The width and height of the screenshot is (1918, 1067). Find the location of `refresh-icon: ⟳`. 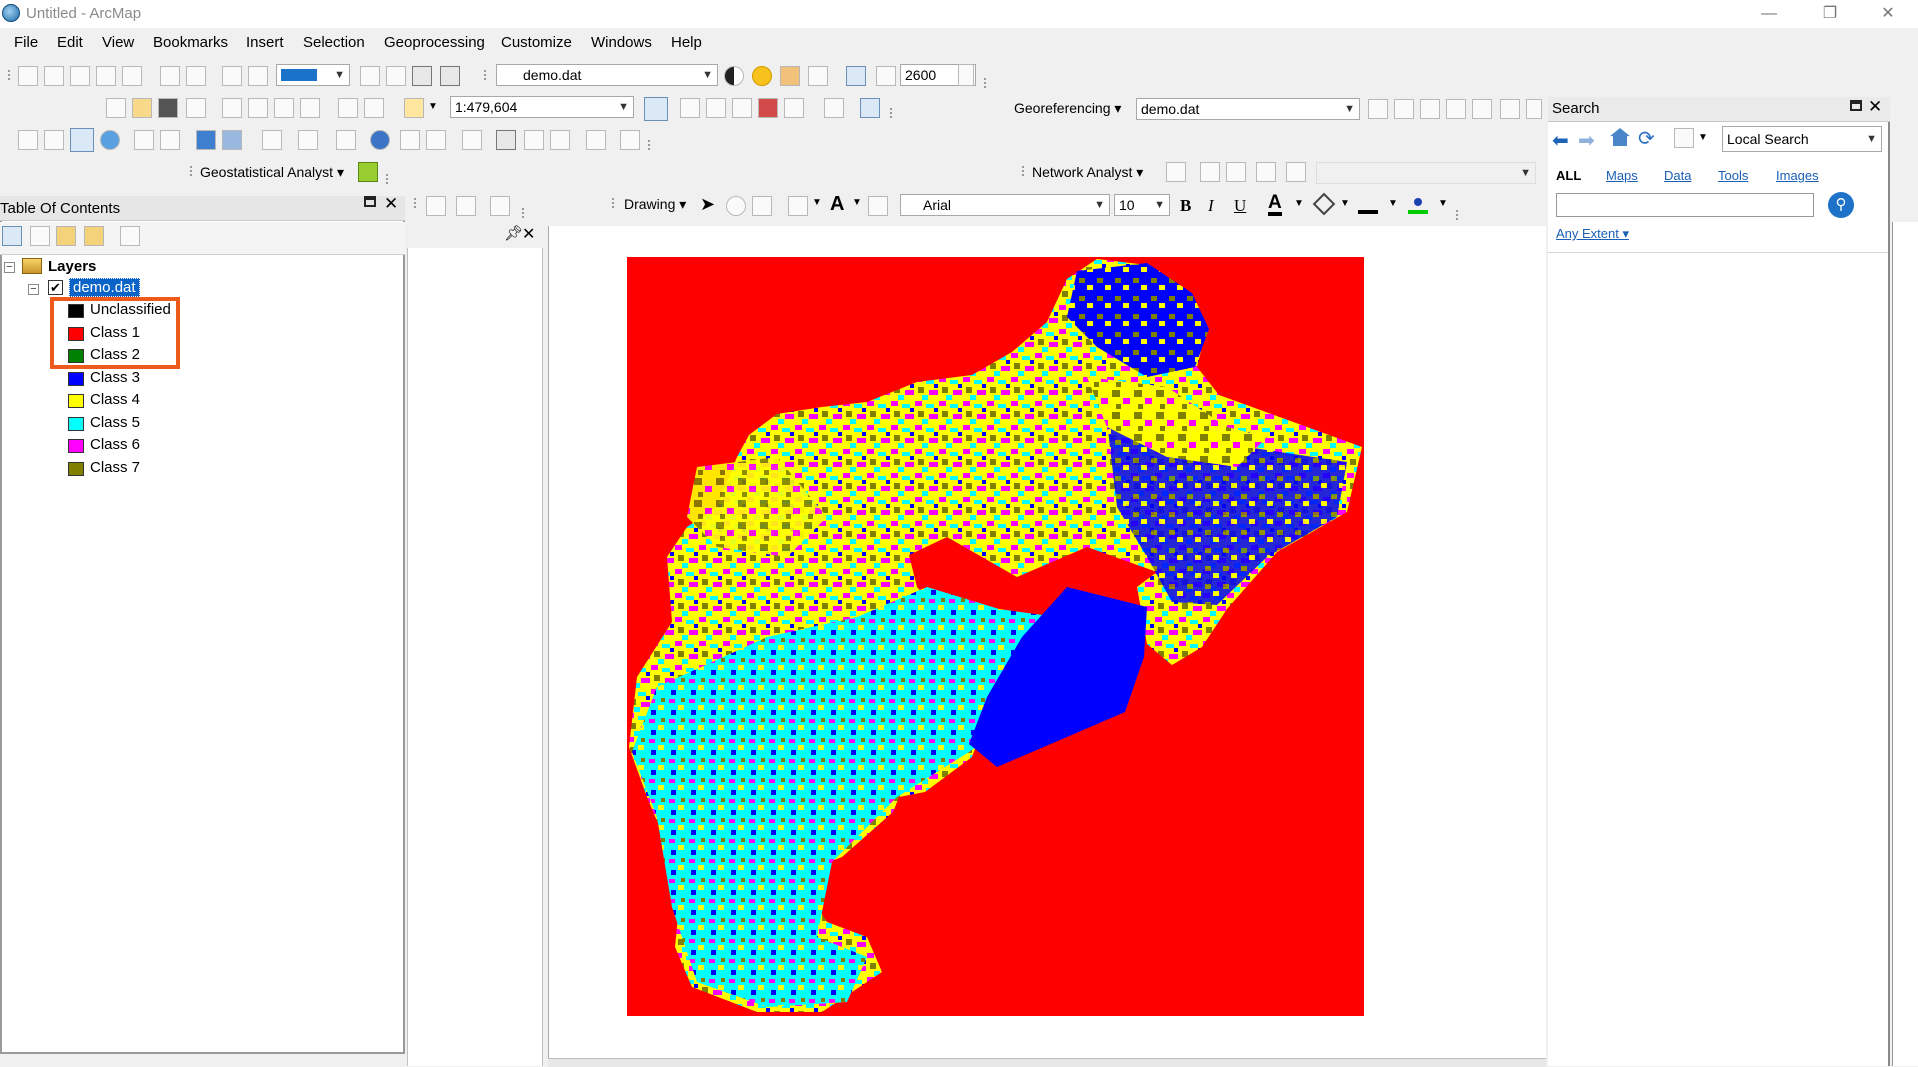

refresh-icon: ⟳ is located at coordinates (1646, 139).